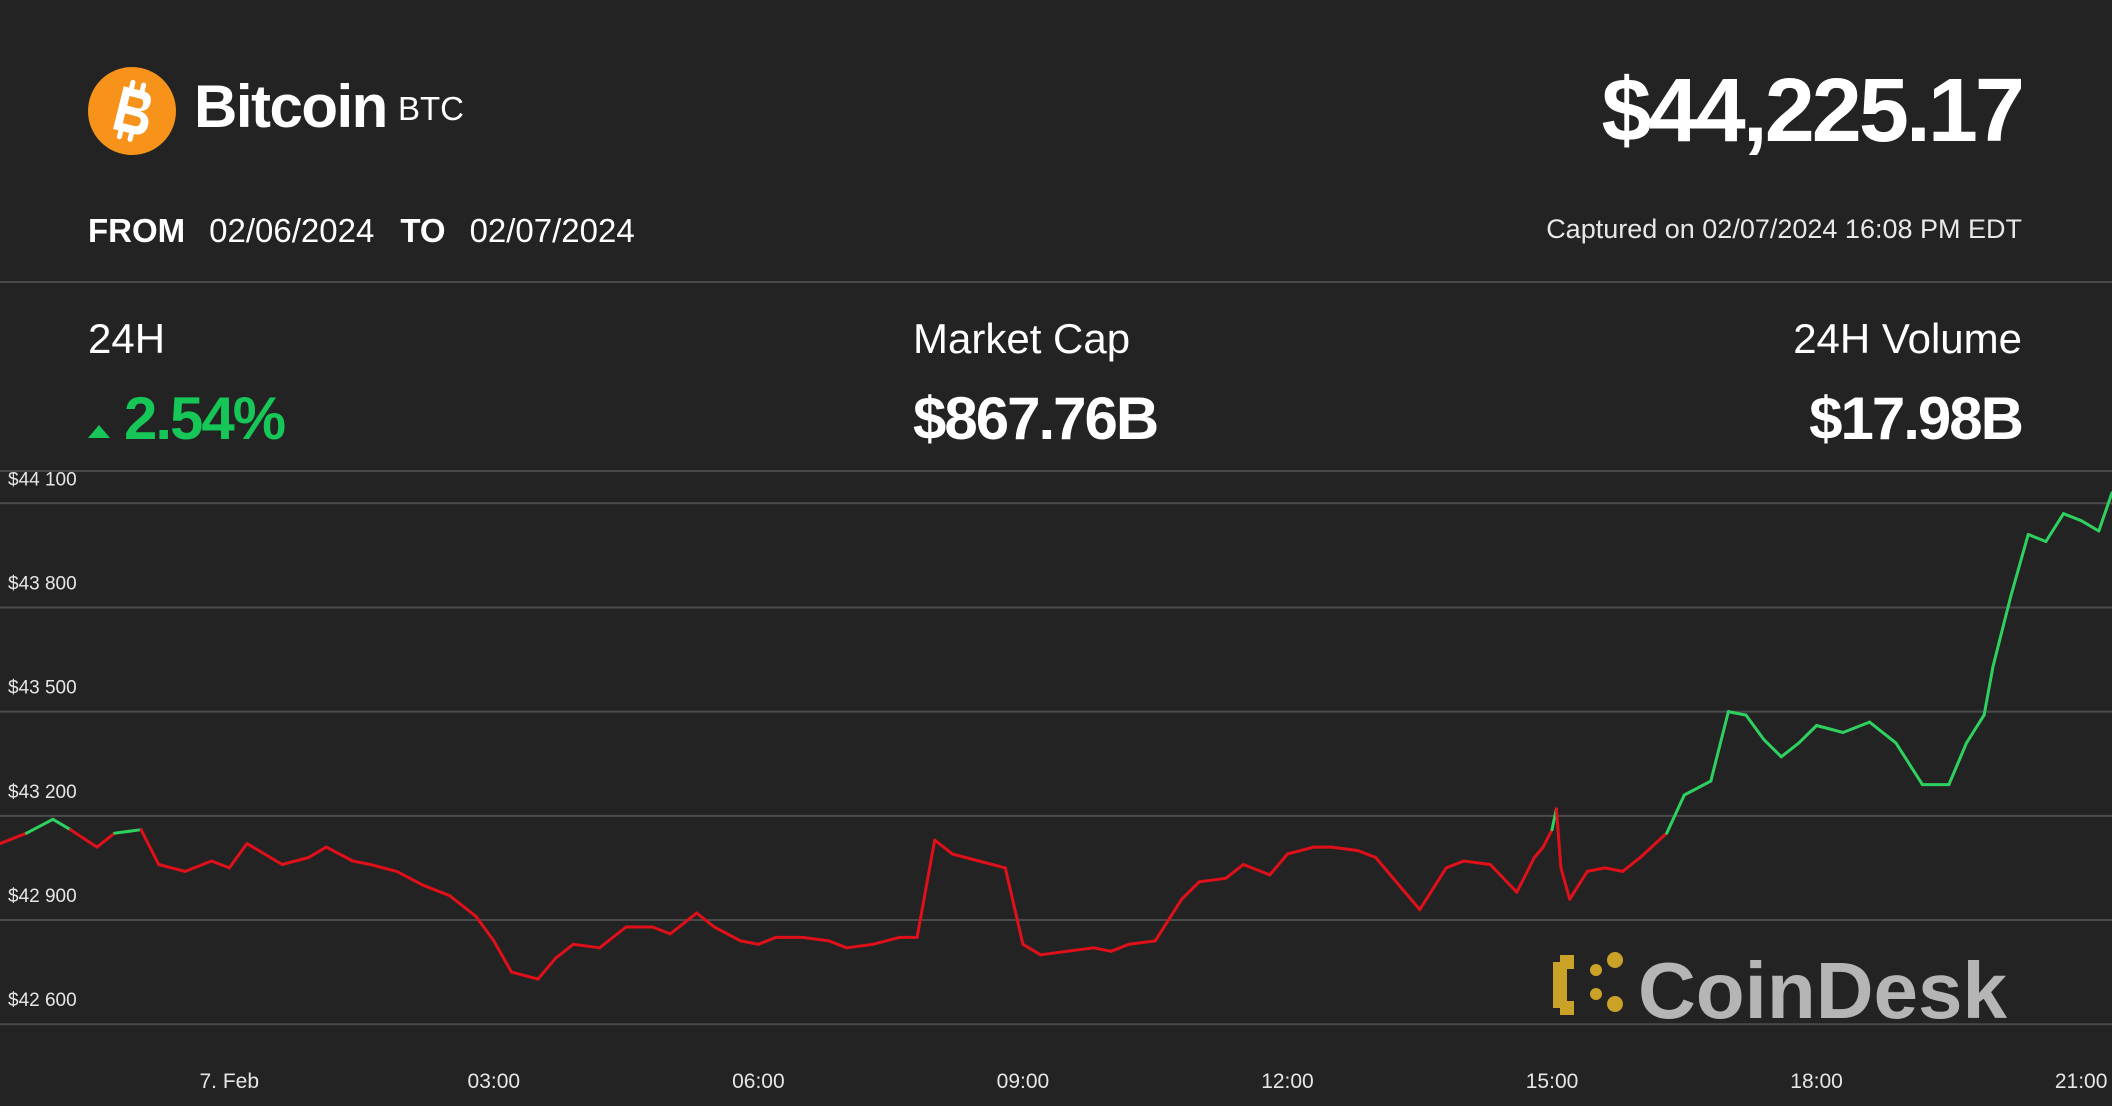 The height and width of the screenshot is (1106, 2112). Describe the element at coordinates (137, 230) in the screenshot. I see `from-label: FROM` at that location.